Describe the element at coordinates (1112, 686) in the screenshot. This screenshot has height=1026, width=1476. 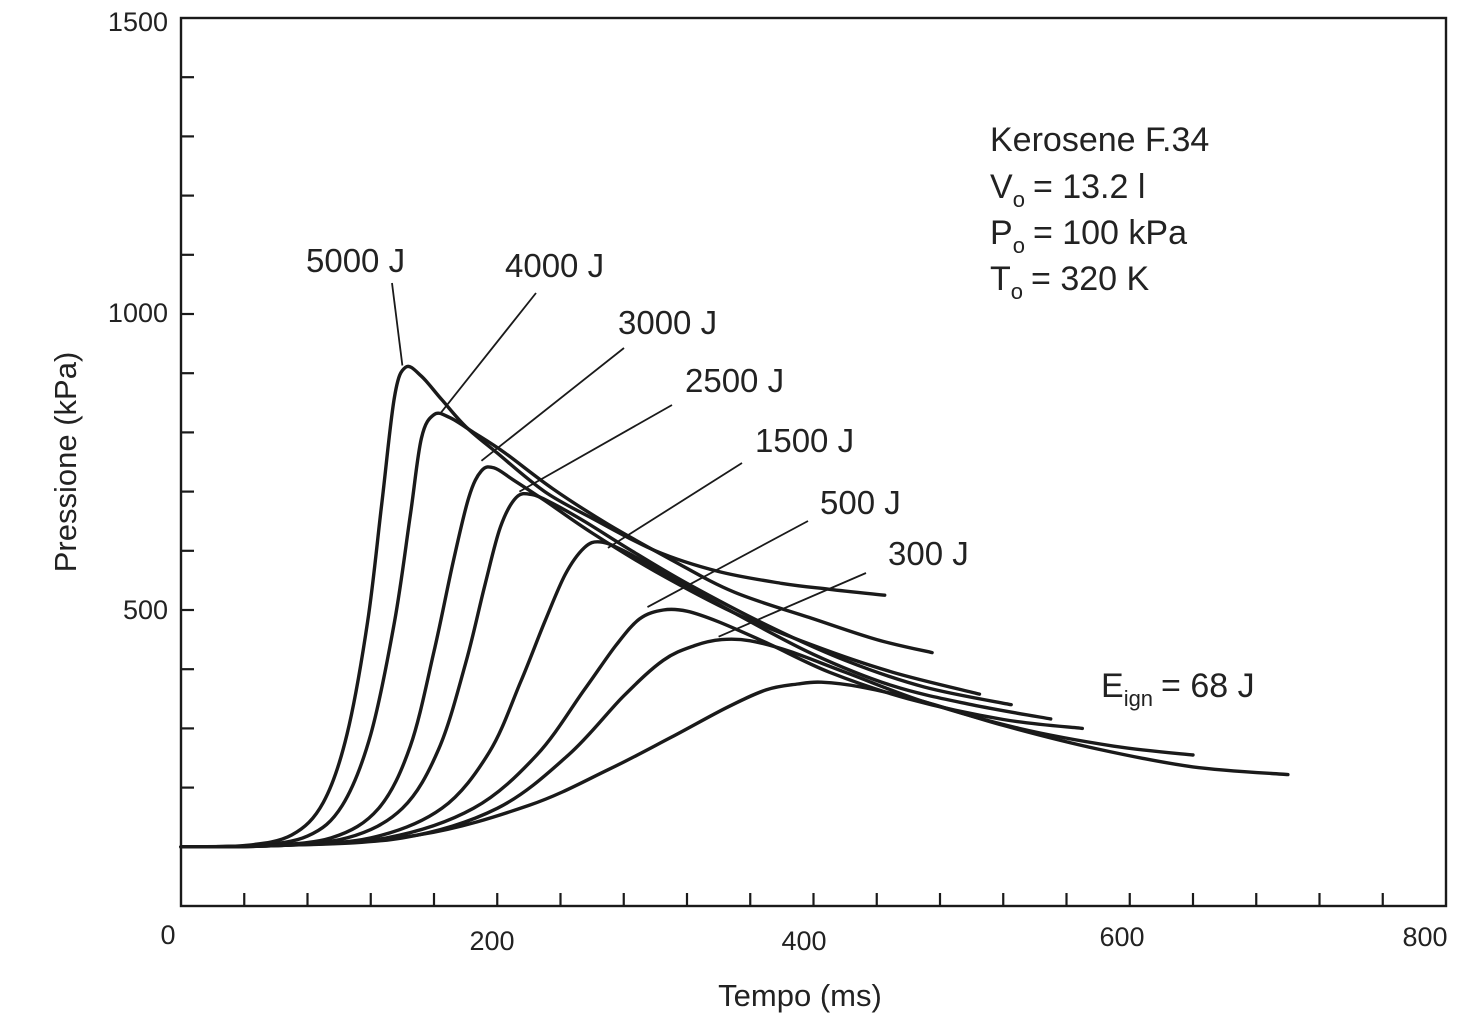
I see `ignition-symbol: E` at that location.